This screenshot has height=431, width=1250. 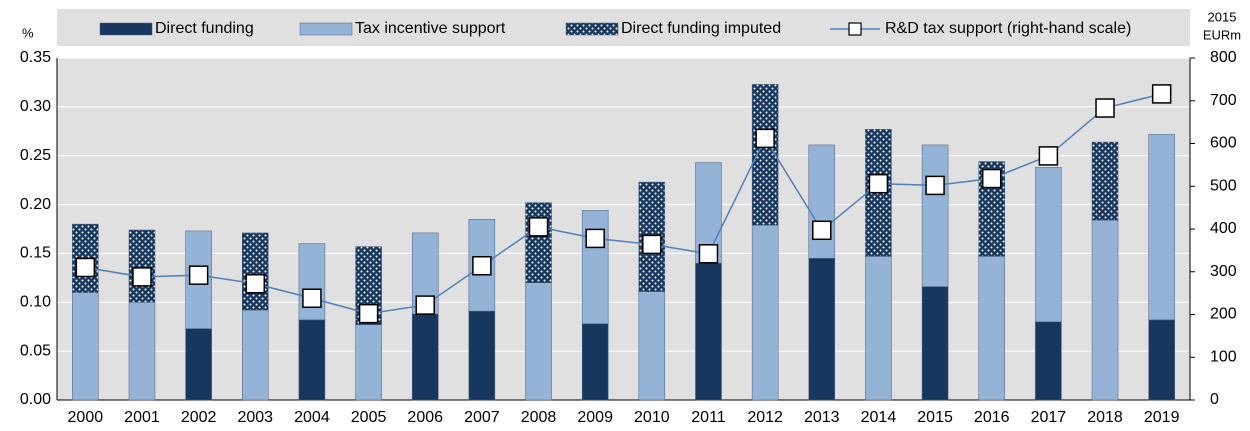 I want to click on y2-tick-label: 400, so click(x=1223, y=228).